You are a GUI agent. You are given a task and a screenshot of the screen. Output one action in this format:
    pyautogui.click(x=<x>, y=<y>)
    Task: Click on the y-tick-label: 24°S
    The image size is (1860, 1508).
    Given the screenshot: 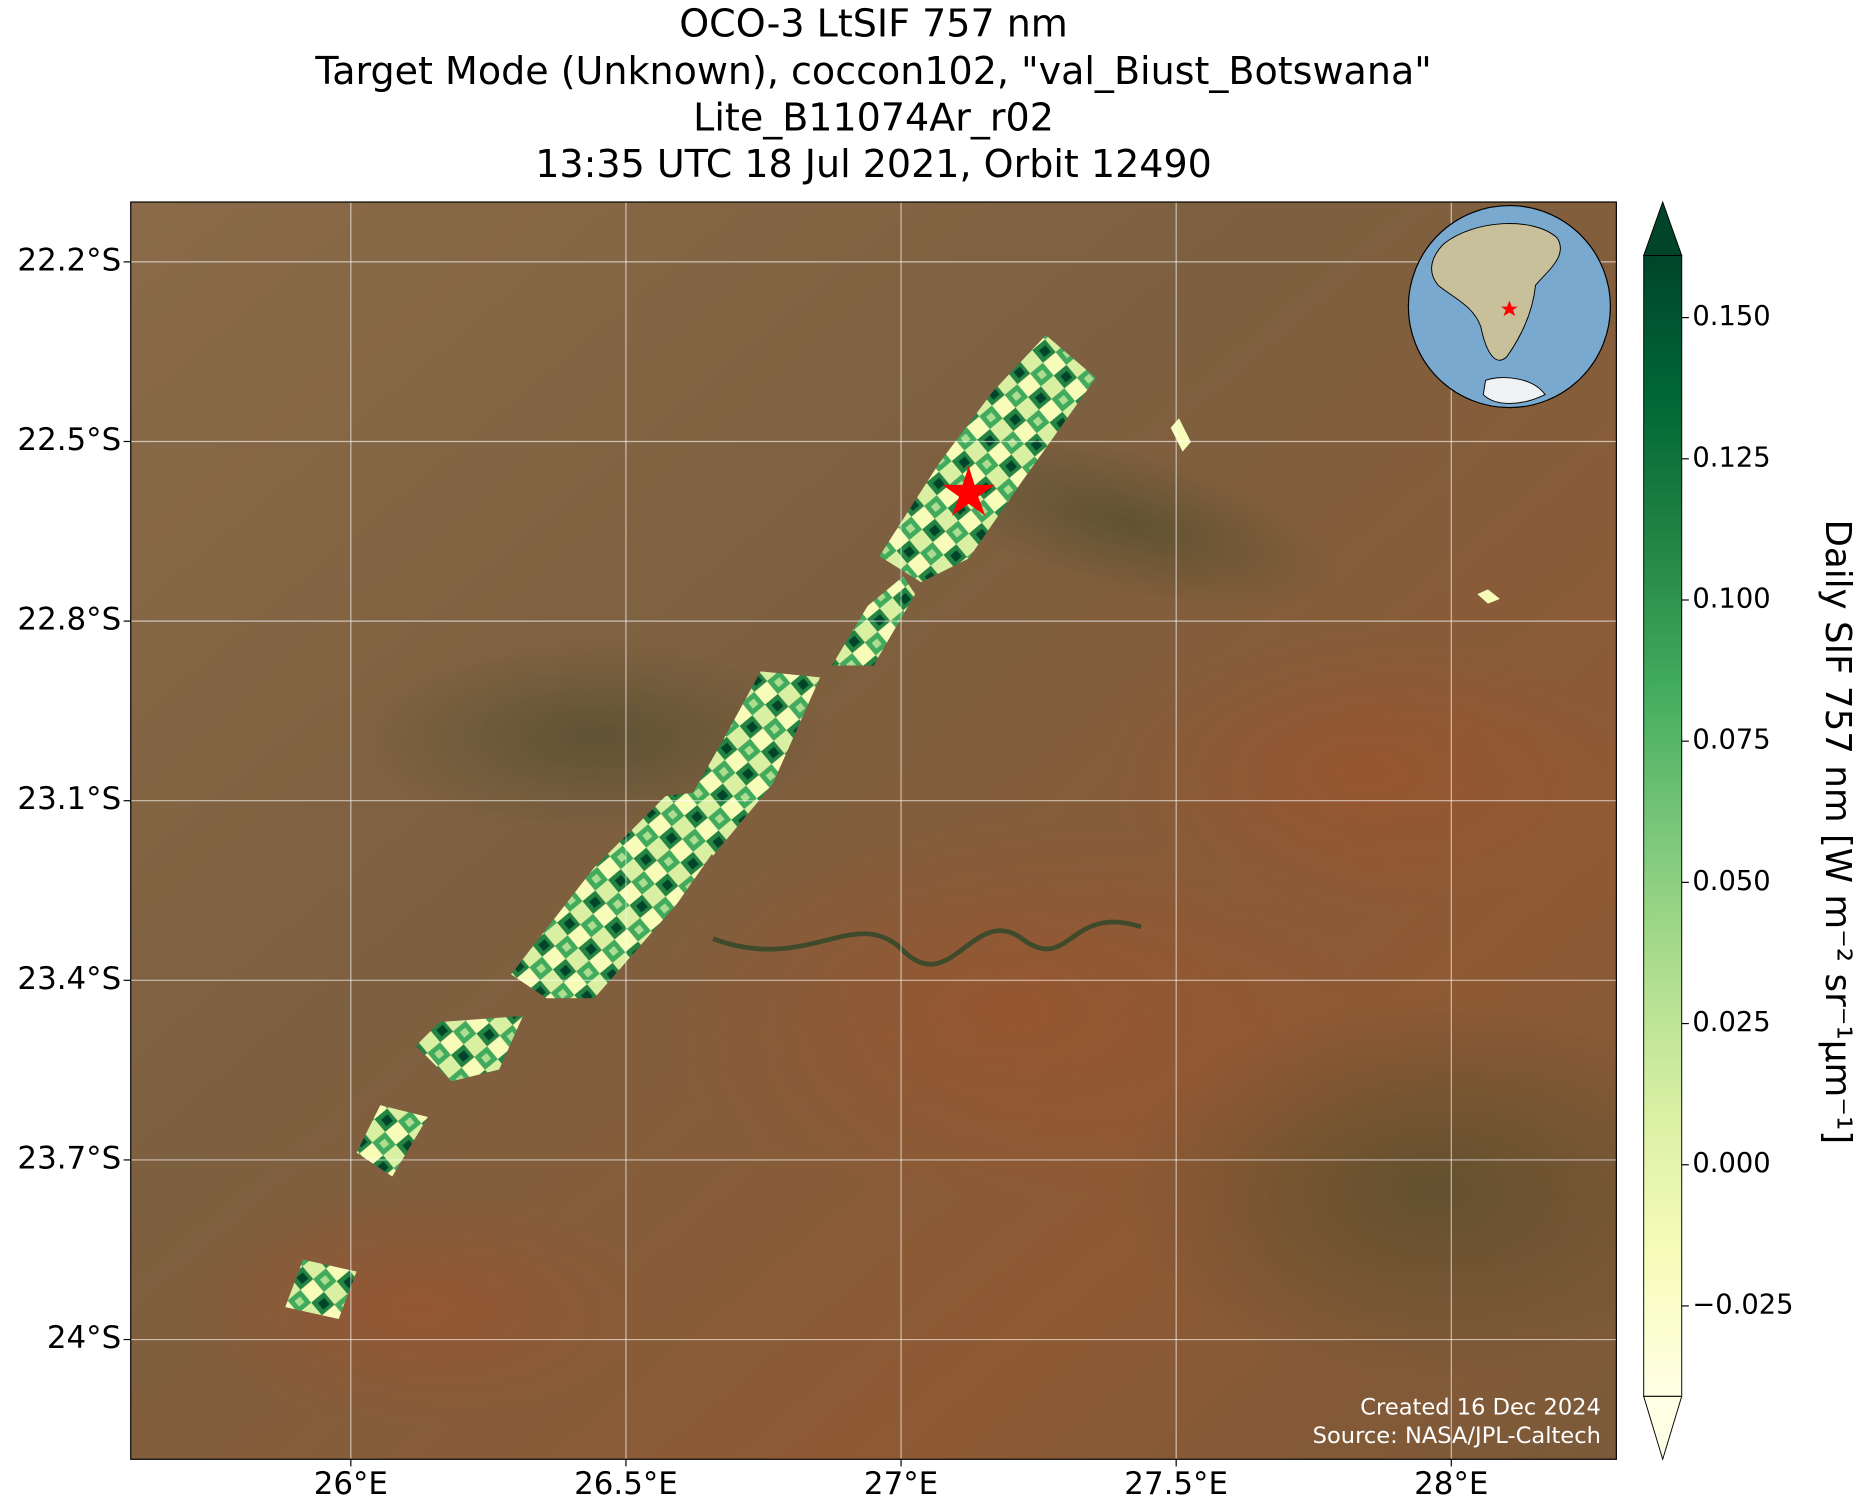 What is the action you would take?
    pyautogui.click(x=84, y=1338)
    